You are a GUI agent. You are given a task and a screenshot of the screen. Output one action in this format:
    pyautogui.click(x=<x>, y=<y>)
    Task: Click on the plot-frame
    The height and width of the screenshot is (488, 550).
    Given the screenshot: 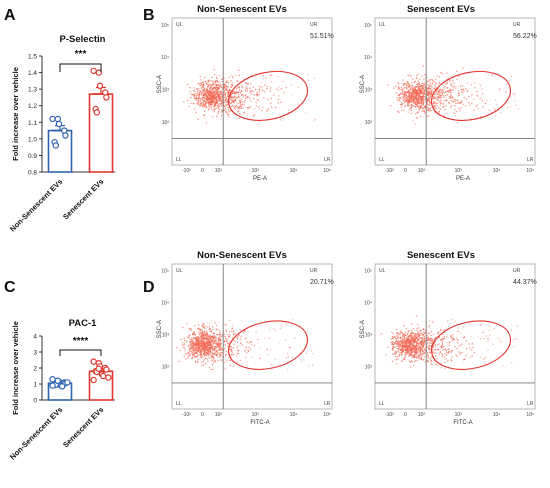 What is the action you would take?
    pyautogui.click(x=455, y=336)
    